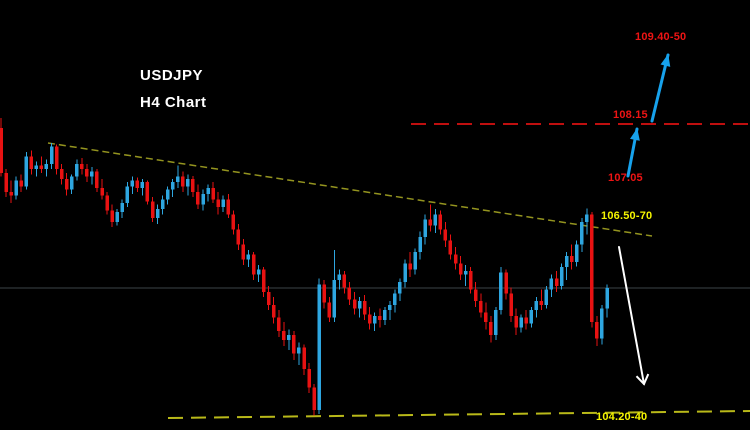  What do you see at coordinates (458, 414) in the screenshot?
I see `demand-zone-line` at bounding box center [458, 414].